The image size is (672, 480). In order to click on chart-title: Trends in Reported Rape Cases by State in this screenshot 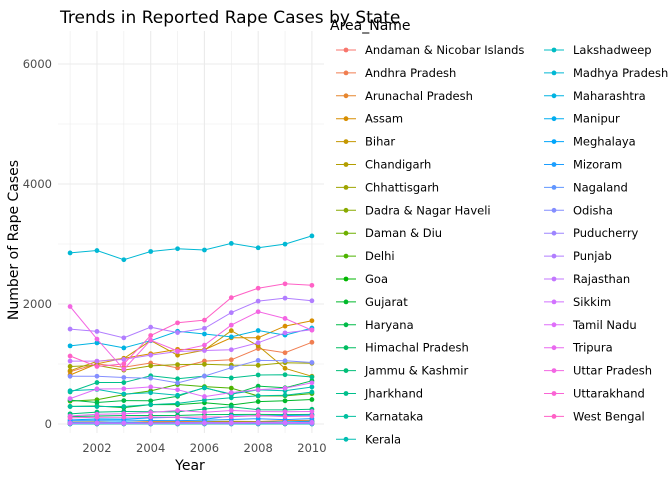, I will do `click(229, 18)`.